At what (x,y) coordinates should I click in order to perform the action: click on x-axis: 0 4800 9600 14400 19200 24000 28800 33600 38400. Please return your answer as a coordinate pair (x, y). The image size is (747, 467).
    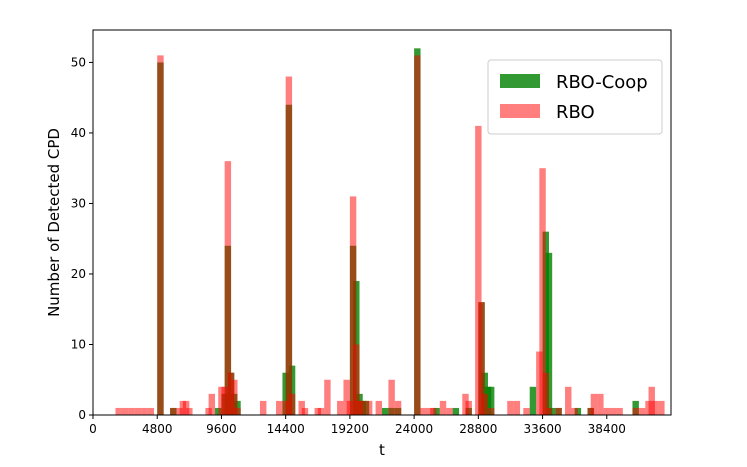
    Looking at the image, I should click on (357, 425).